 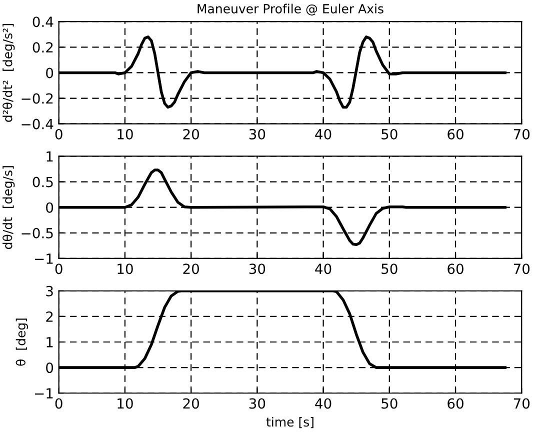 What do you see at coordinates (42, 47) in the screenshot?
I see `y-tick-label: 0.2` at bounding box center [42, 47].